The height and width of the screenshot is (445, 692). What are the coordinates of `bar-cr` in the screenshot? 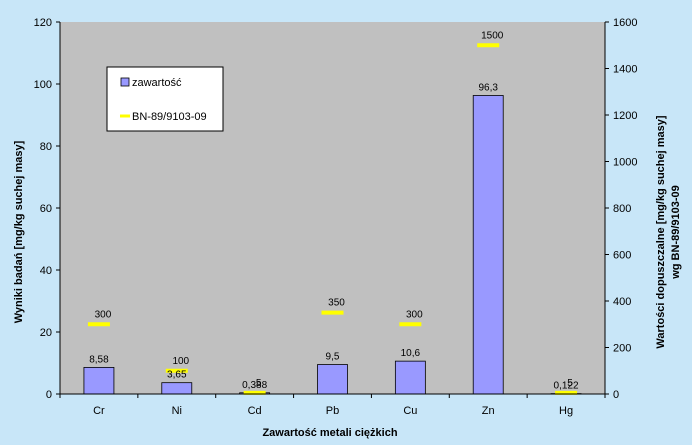 It's located at (99, 381).